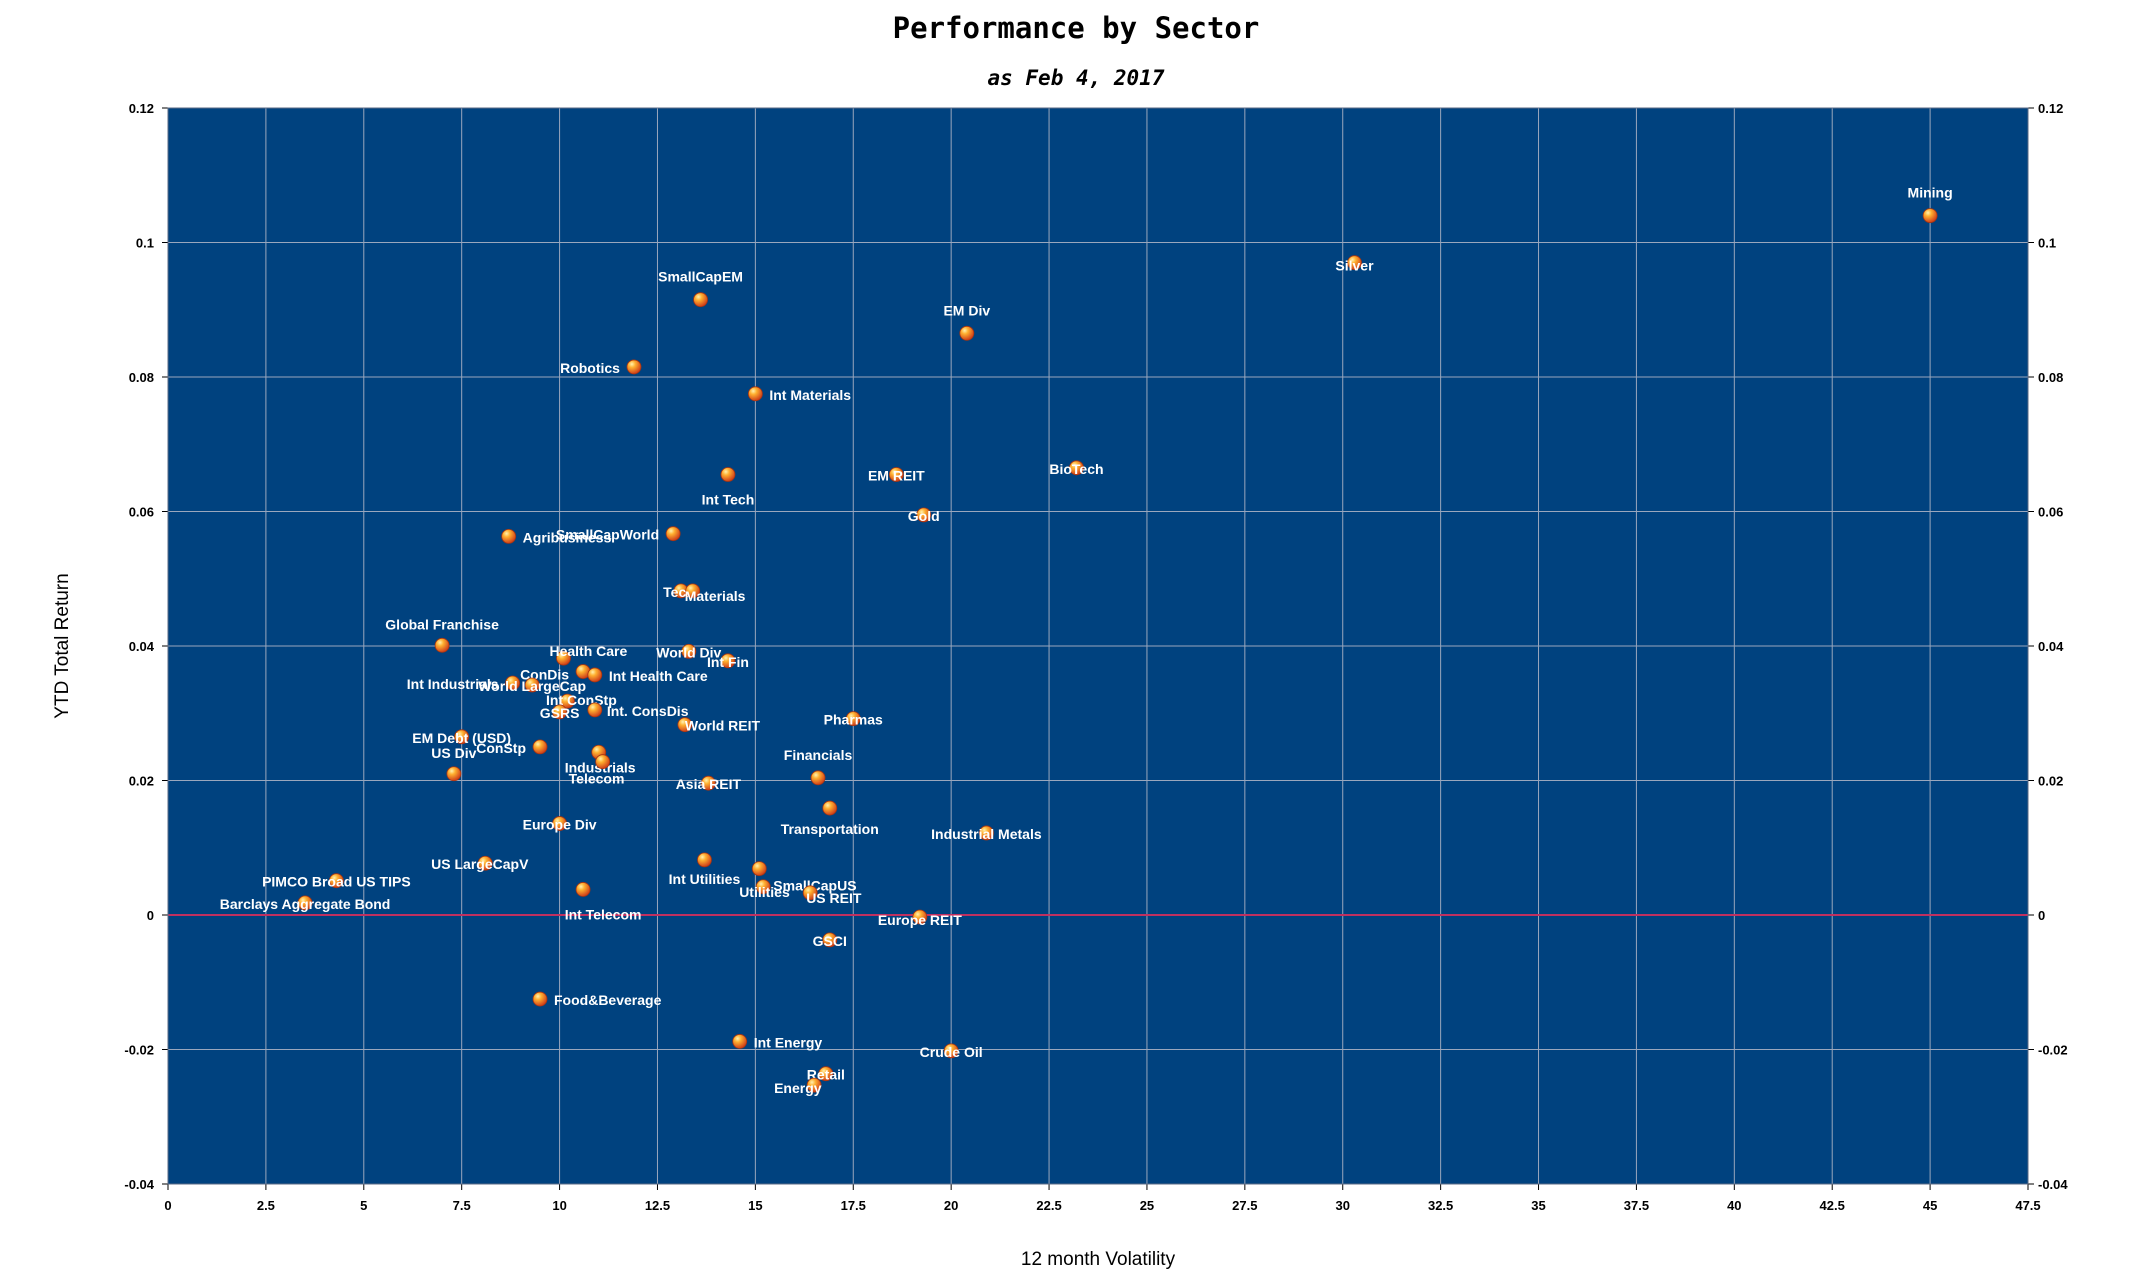  What do you see at coordinates (145, 243) in the screenshot?
I see `y-tick-label-left: 0.1` at bounding box center [145, 243].